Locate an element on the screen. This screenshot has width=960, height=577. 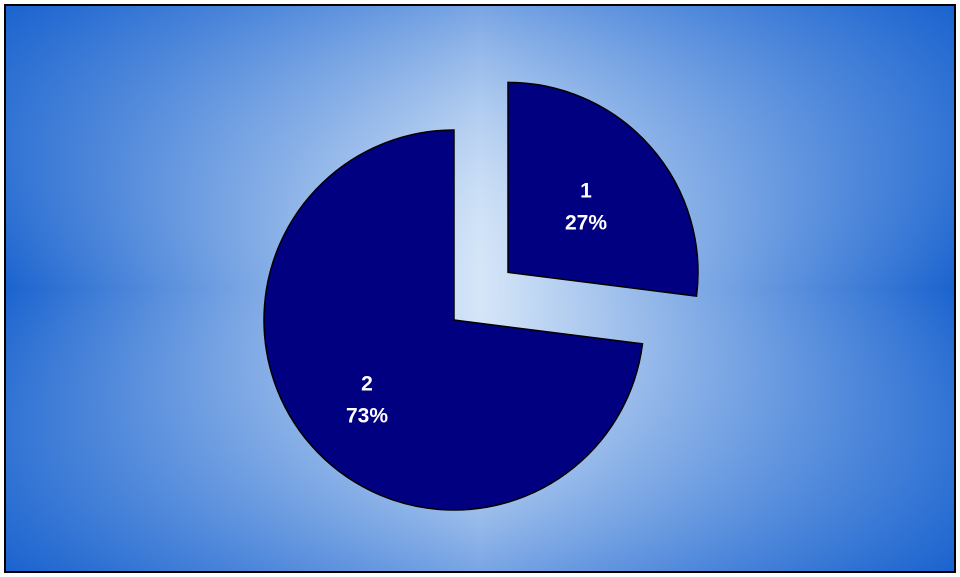
slice-percent-label: 73% is located at coordinates (367, 416).